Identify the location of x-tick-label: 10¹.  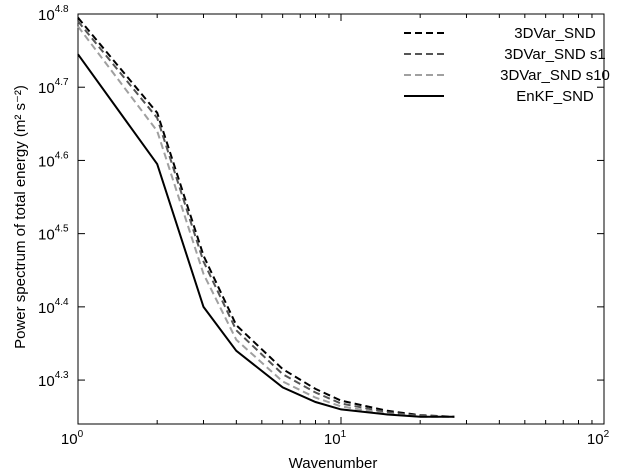
(335, 438).